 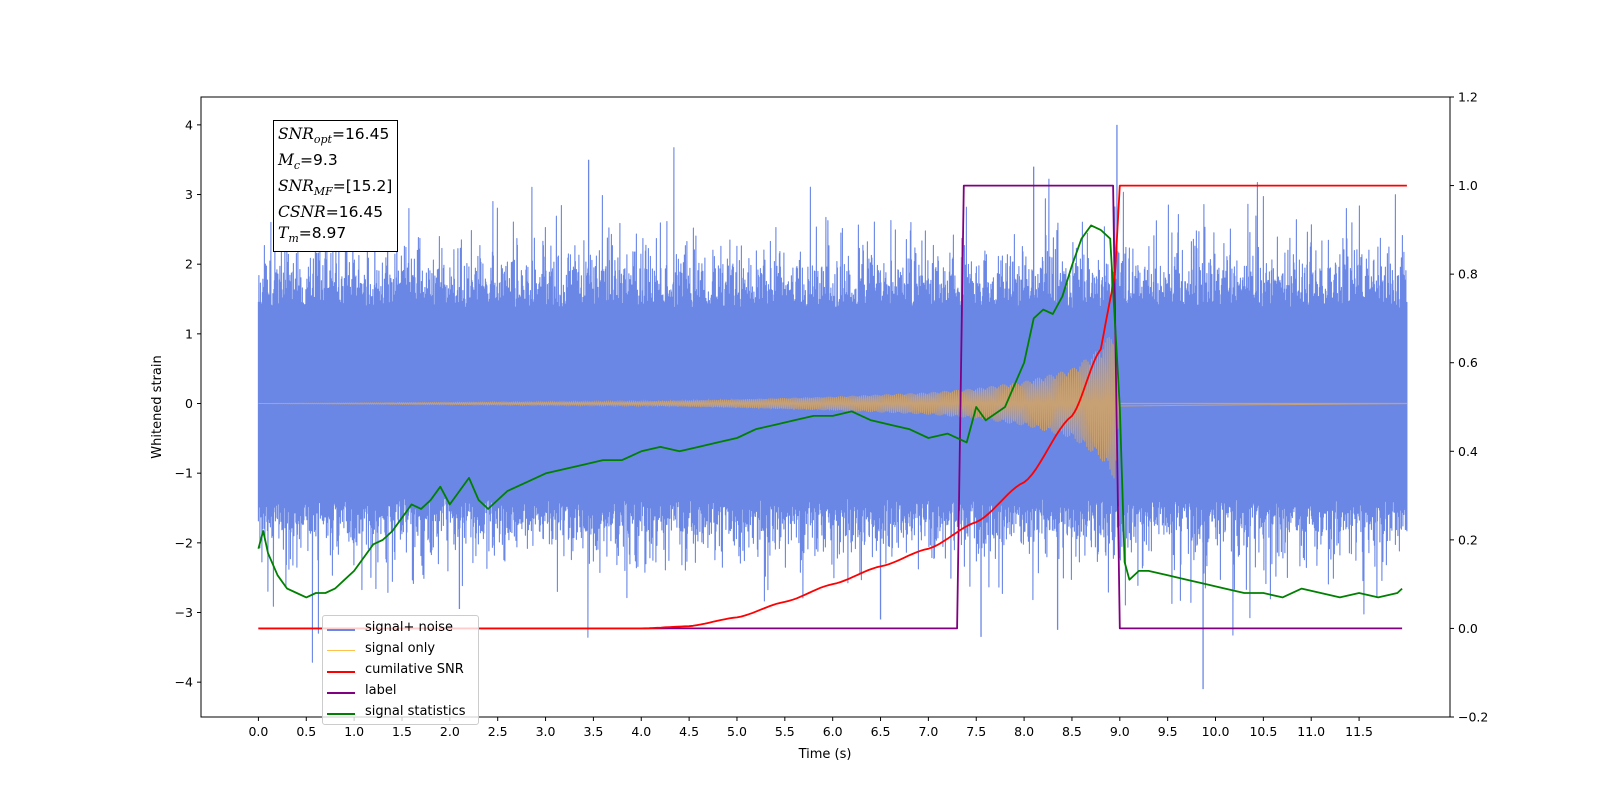 What do you see at coordinates (258, 731) in the screenshot?
I see `x-tick-label: 0.0` at bounding box center [258, 731].